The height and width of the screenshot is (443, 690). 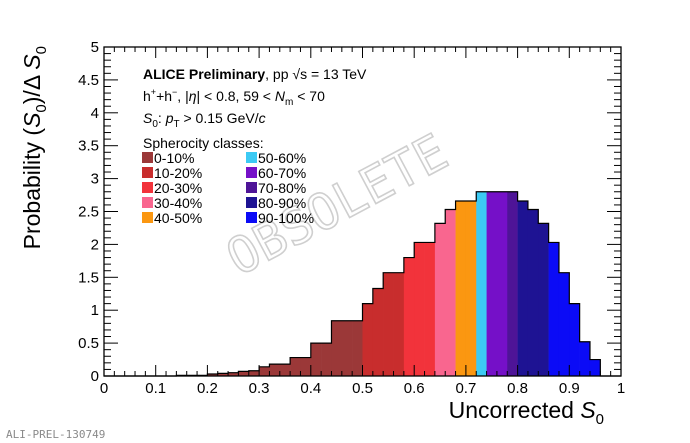 What do you see at coordinates (95, 113) in the screenshot?
I see `y-tick-label: 4` at bounding box center [95, 113].